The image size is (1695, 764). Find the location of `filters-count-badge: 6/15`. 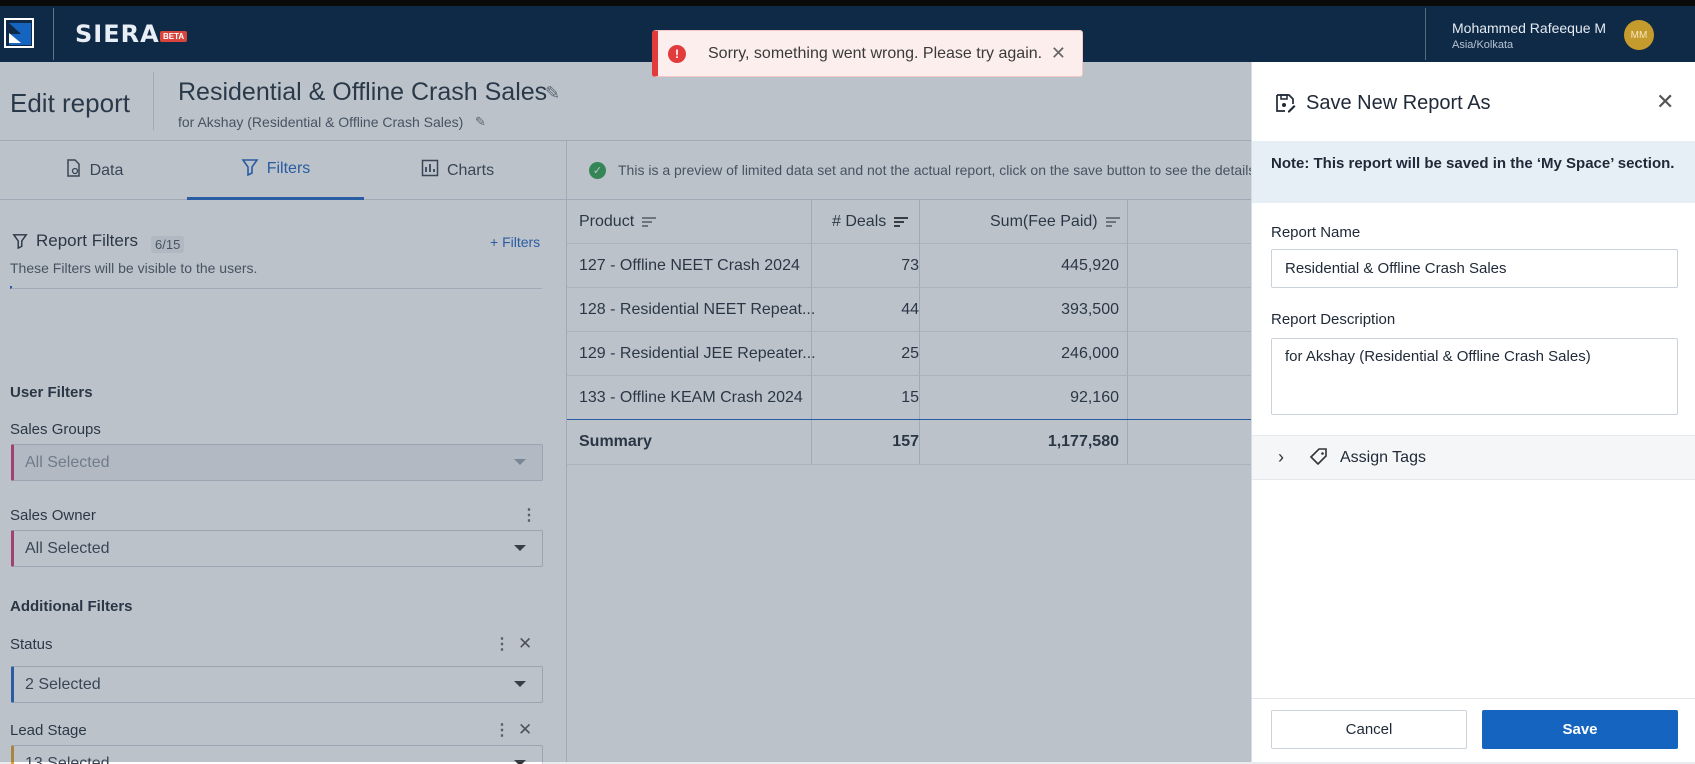

filters-count-badge: 6/15 is located at coordinates (168, 244).